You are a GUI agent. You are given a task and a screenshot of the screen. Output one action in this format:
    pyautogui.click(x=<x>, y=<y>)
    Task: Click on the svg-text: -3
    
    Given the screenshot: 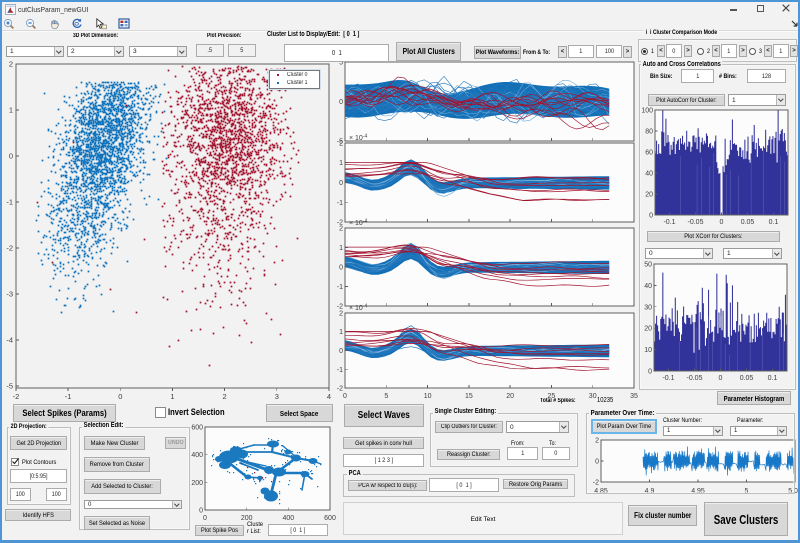 What is the action you would take?
    pyautogui.click(x=9, y=294)
    